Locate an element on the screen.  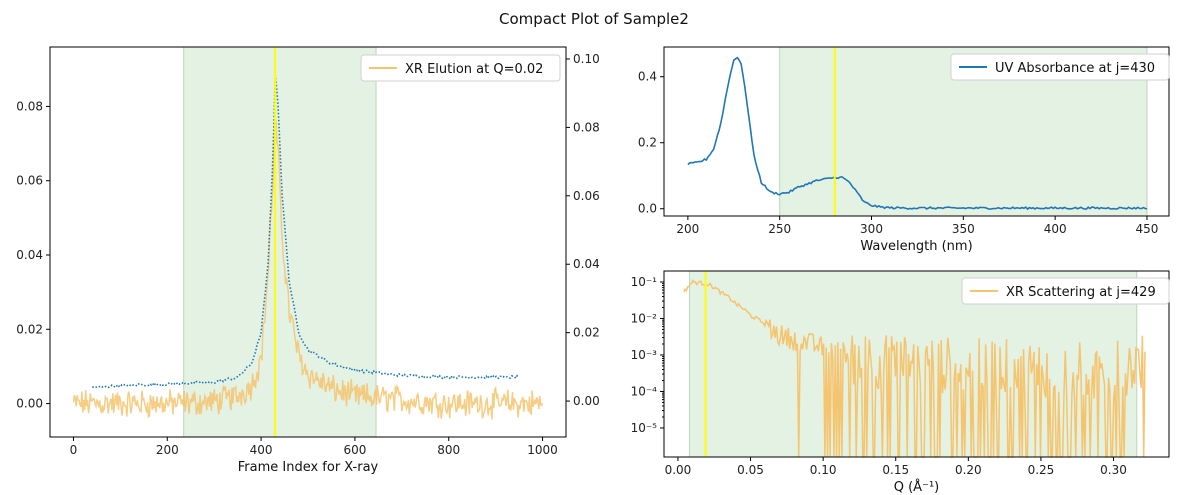
y-tick-label: 0.4 is located at coordinates (647, 77).